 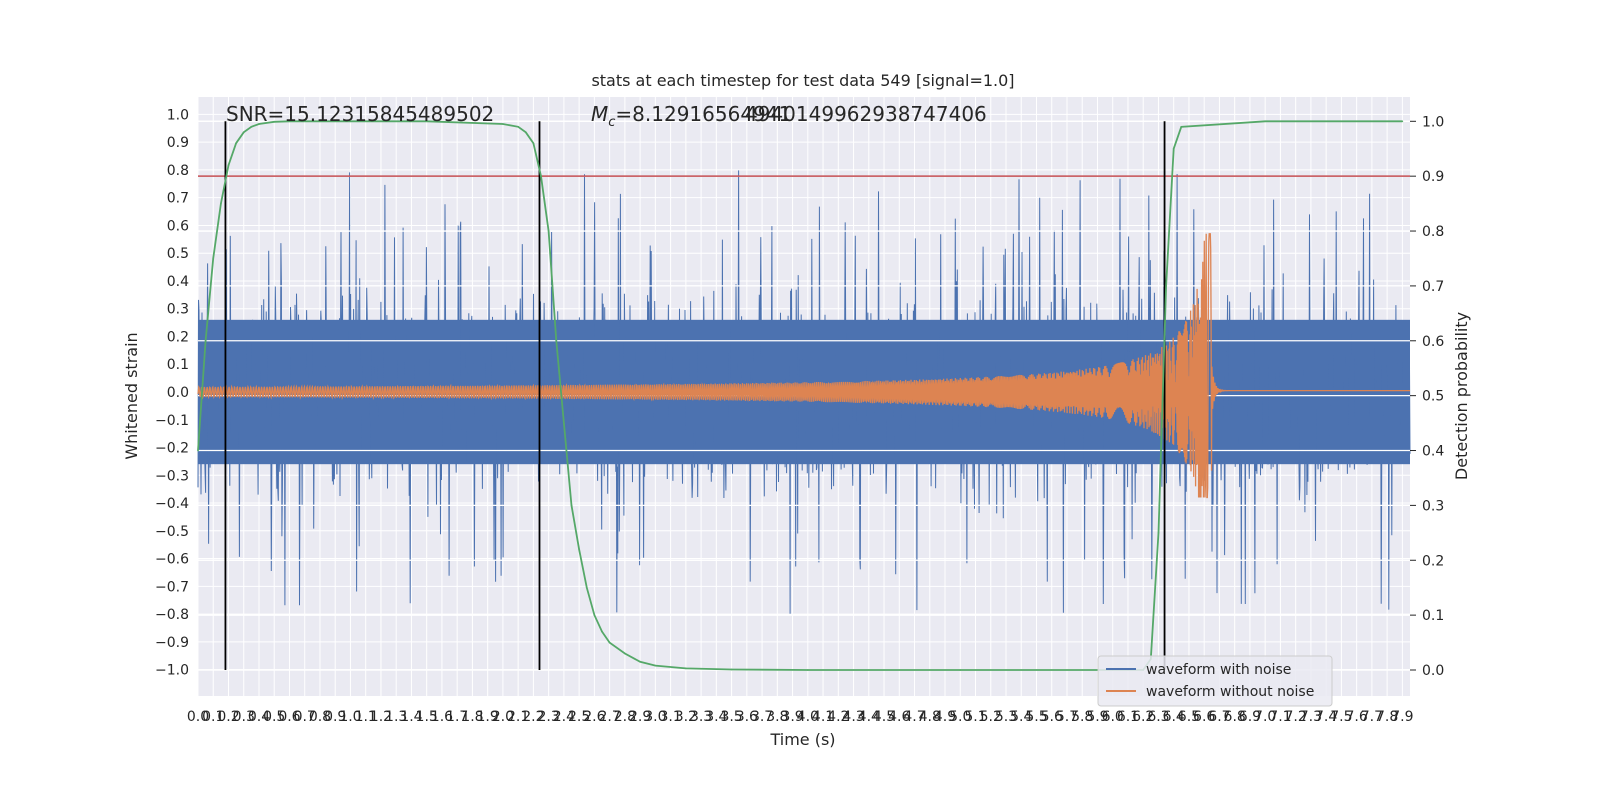 What do you see at coordinates (703, 114) in the screenshot?
I see `mc-value: =8.12916564941` at bounding box center [703, 114].